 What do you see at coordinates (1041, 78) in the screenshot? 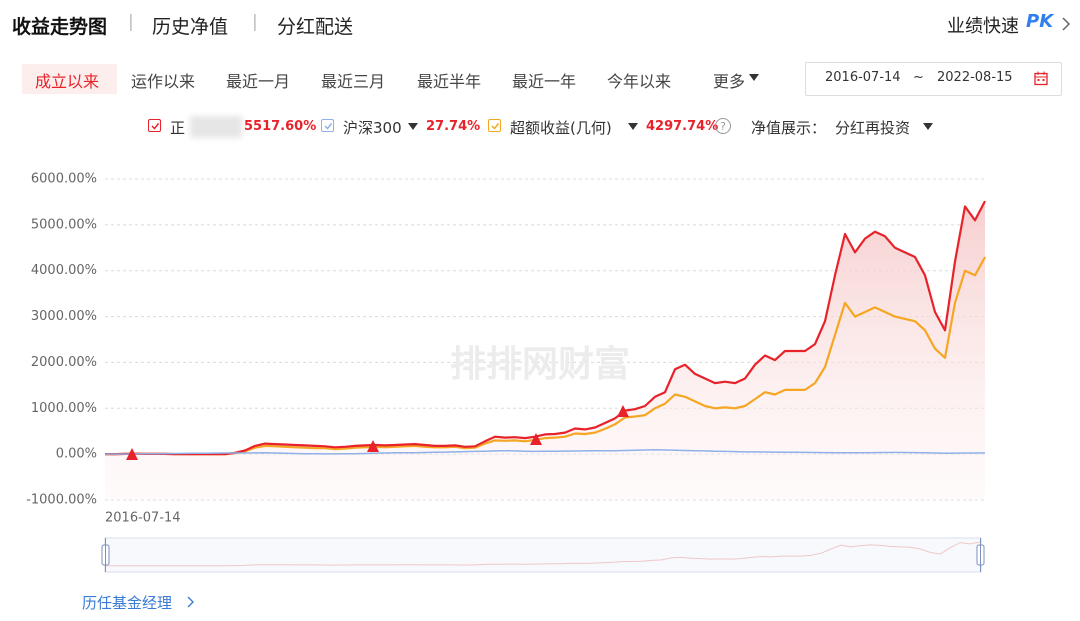
I see `calendar-icon` at bounding box center [1041, 78].